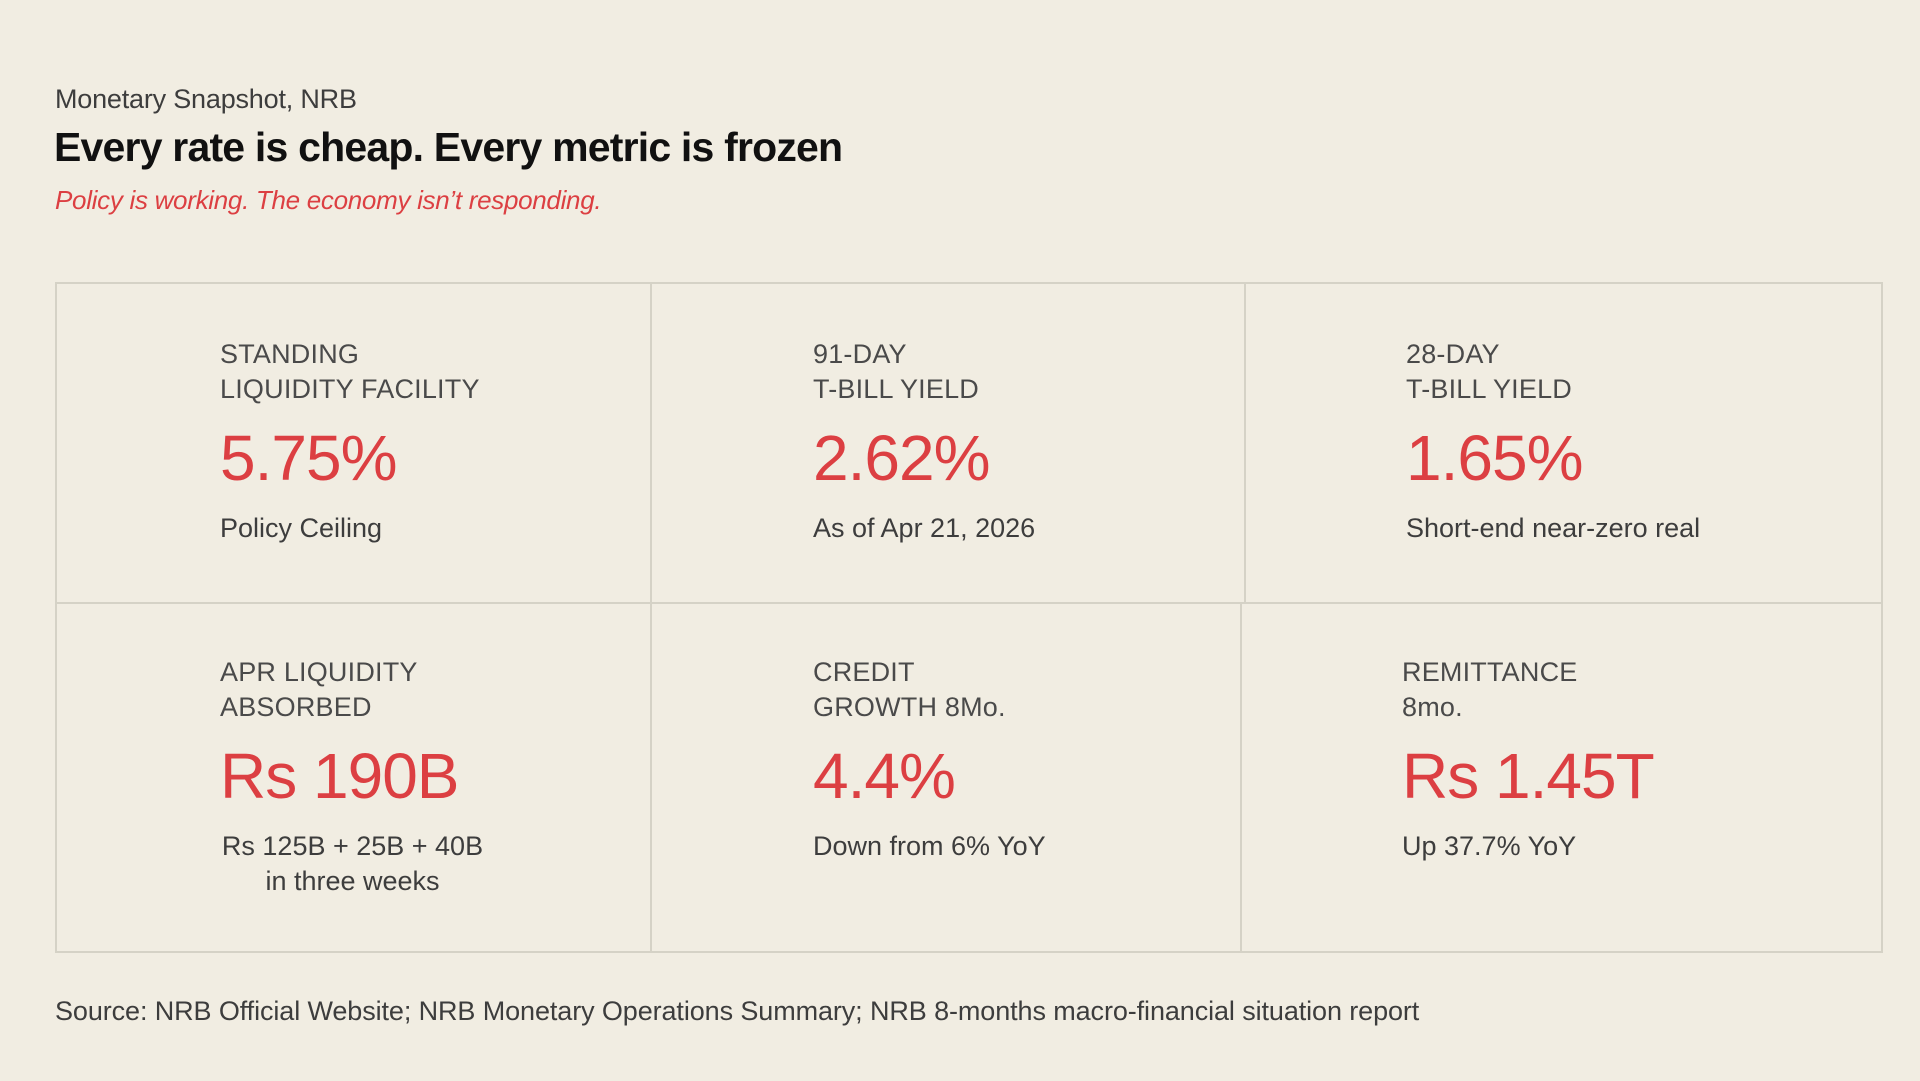  Describe the element at coordinates (339, 776) in the screenshot. I see `metric-value: Rs 190B` at that location.